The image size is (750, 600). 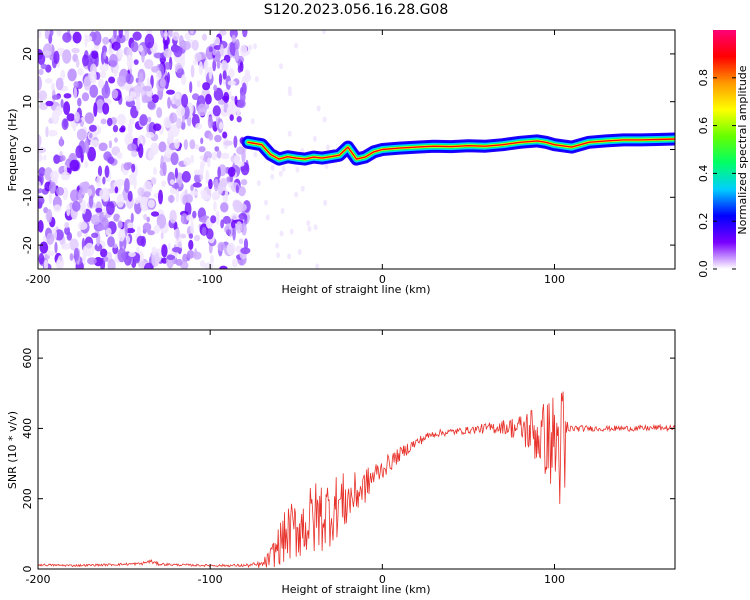 I want to click on x-tick-label: 100, so click(x=554, y=279).